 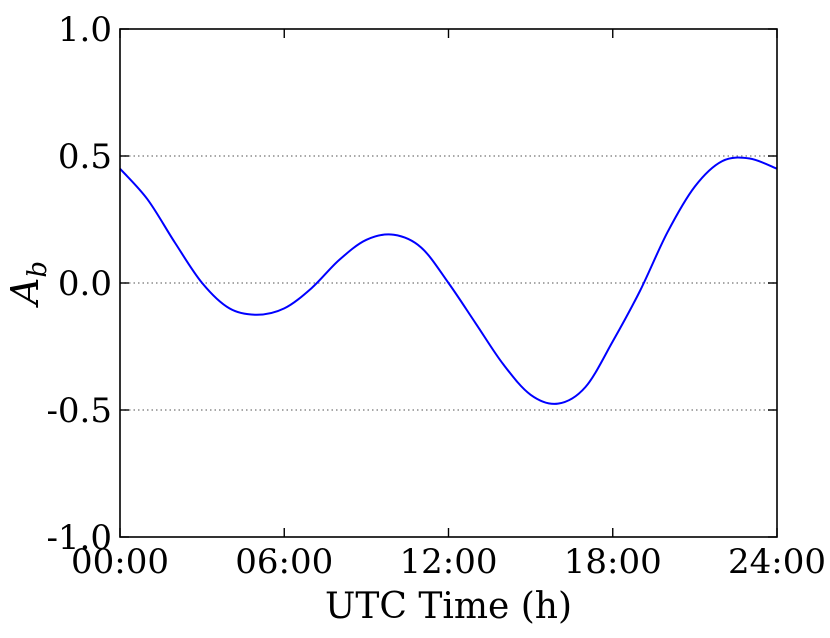 I want to click on y-tick-label: 1.0, so click(x=85, y=30).